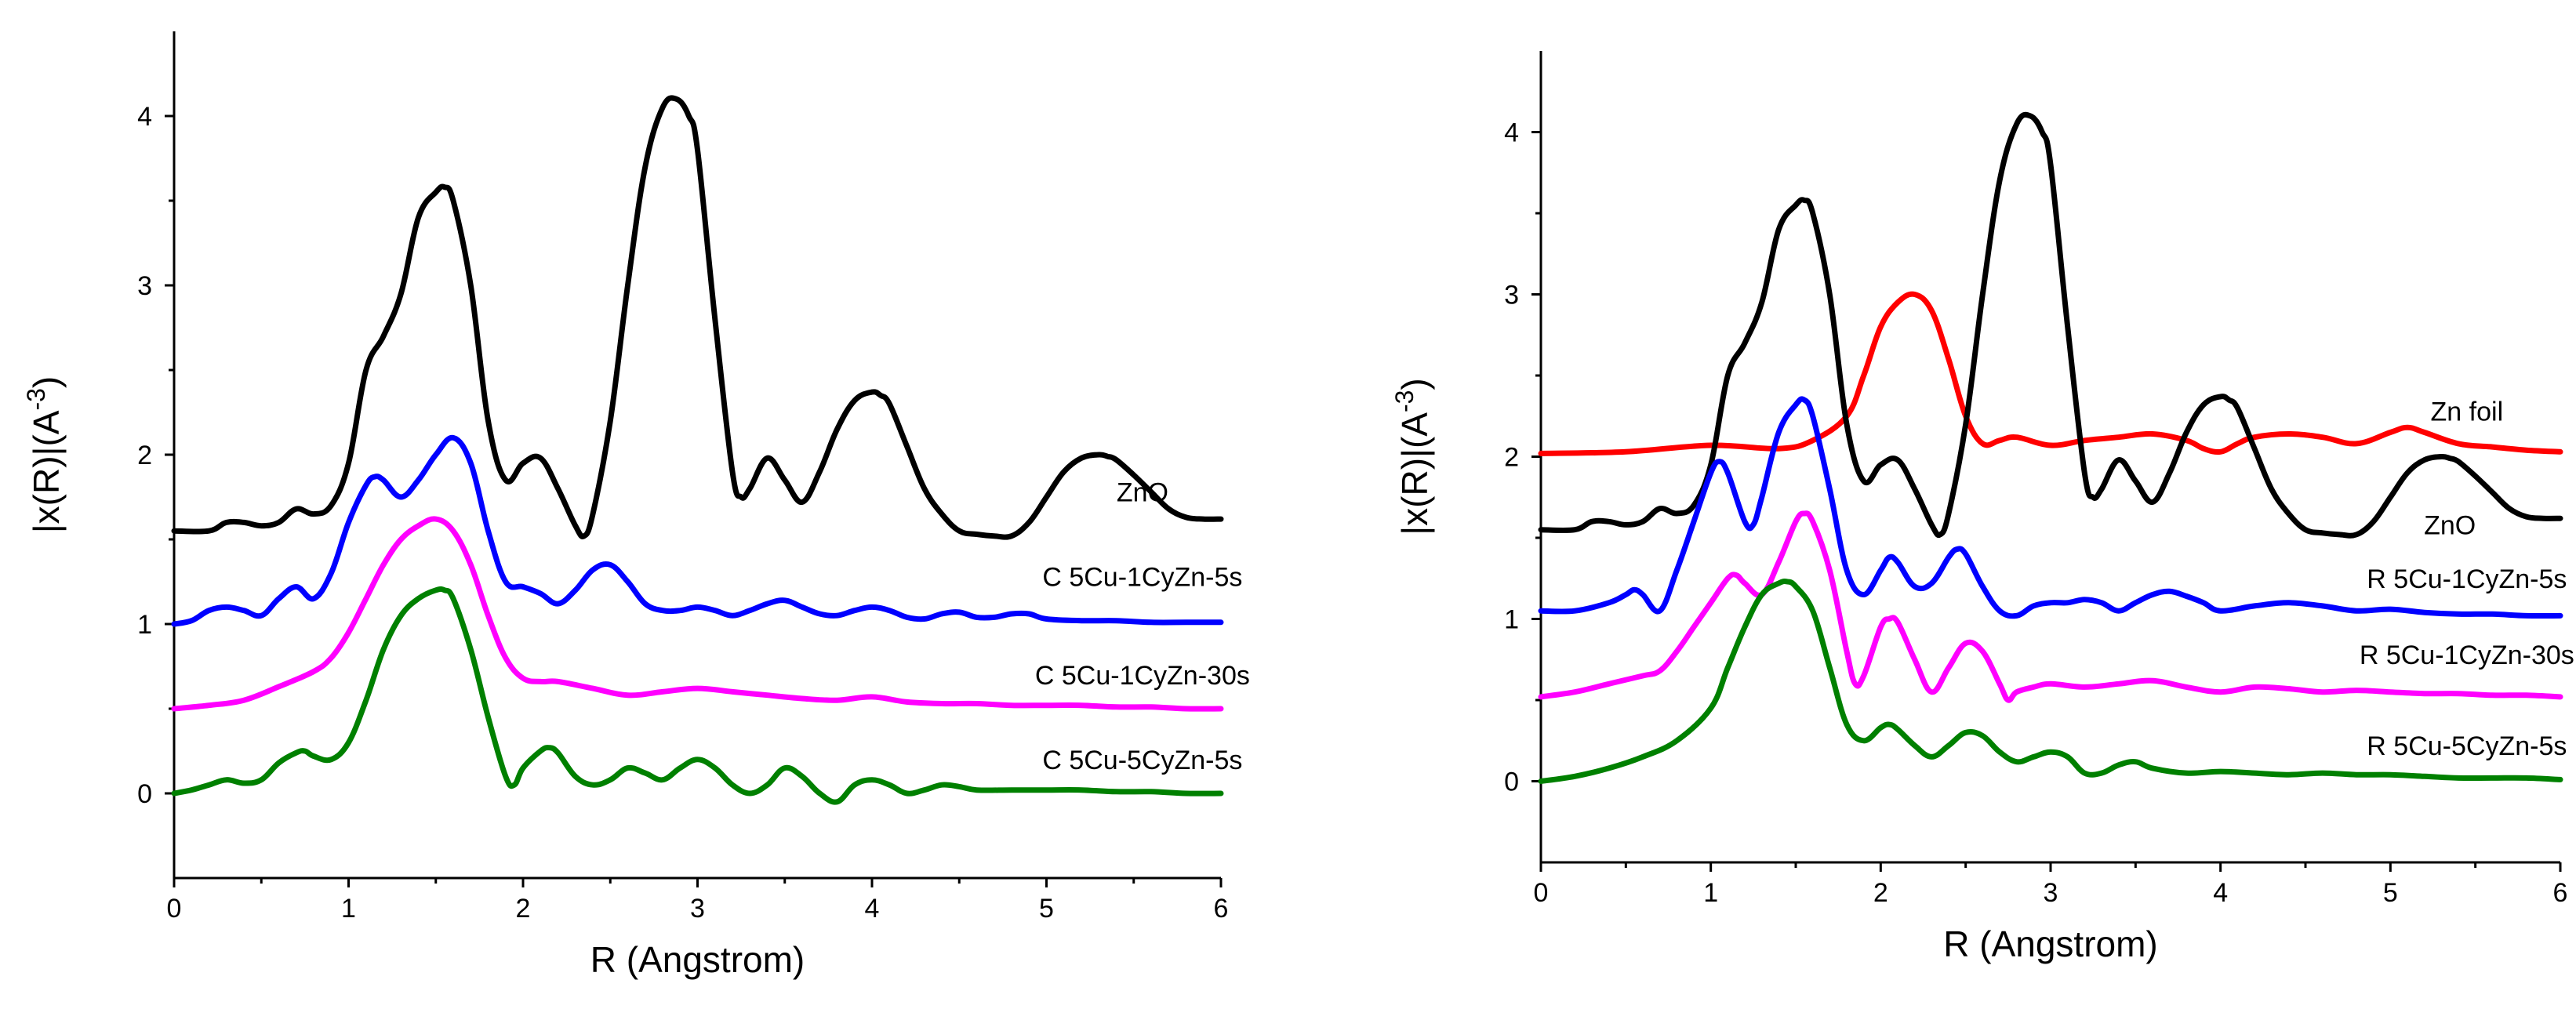  Describe the element at coordinates (697, 530) in the screenshot. I see `series-line-c-5cu-1cyzn-5s` at that location.